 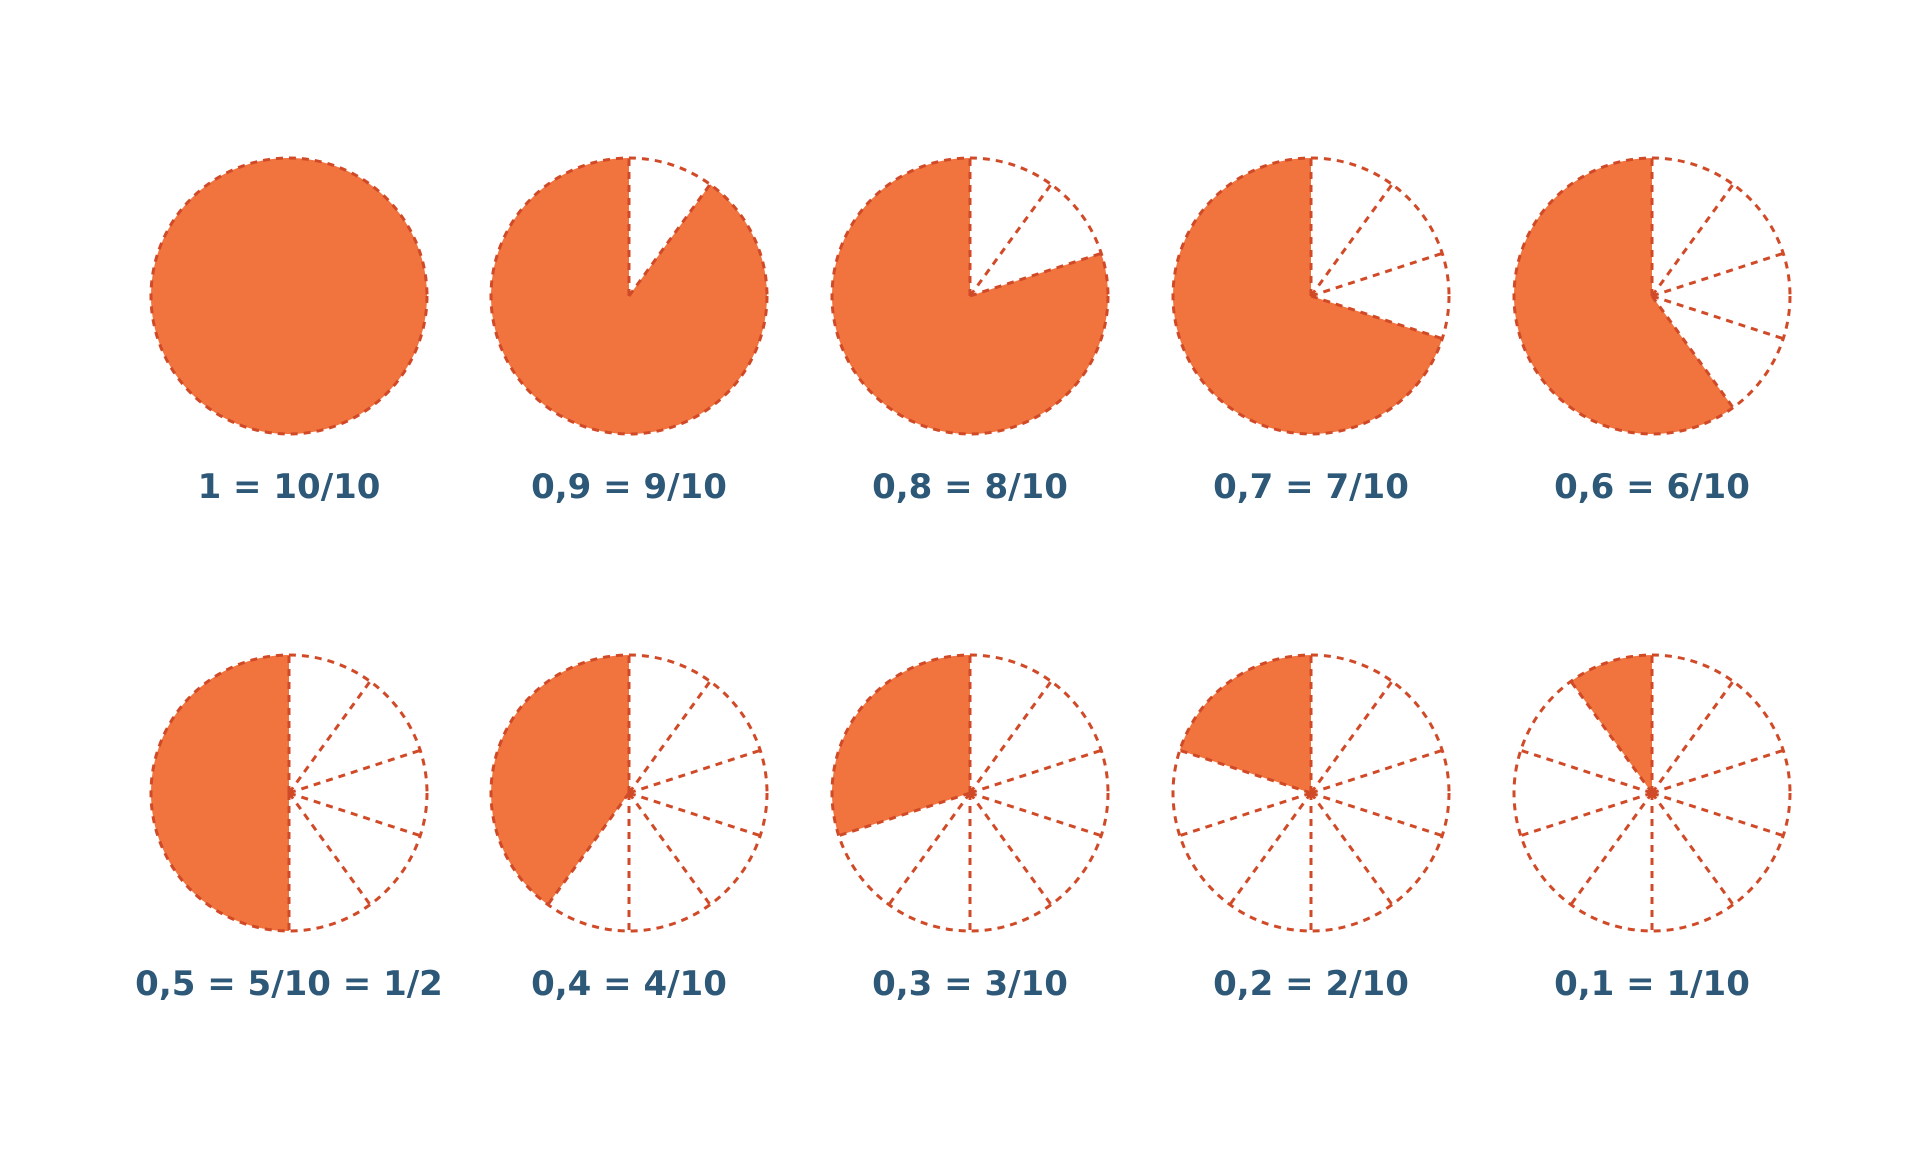 I want to click on pie-chart-7: 0,4 = 4/10, so click(x=629, y=828).